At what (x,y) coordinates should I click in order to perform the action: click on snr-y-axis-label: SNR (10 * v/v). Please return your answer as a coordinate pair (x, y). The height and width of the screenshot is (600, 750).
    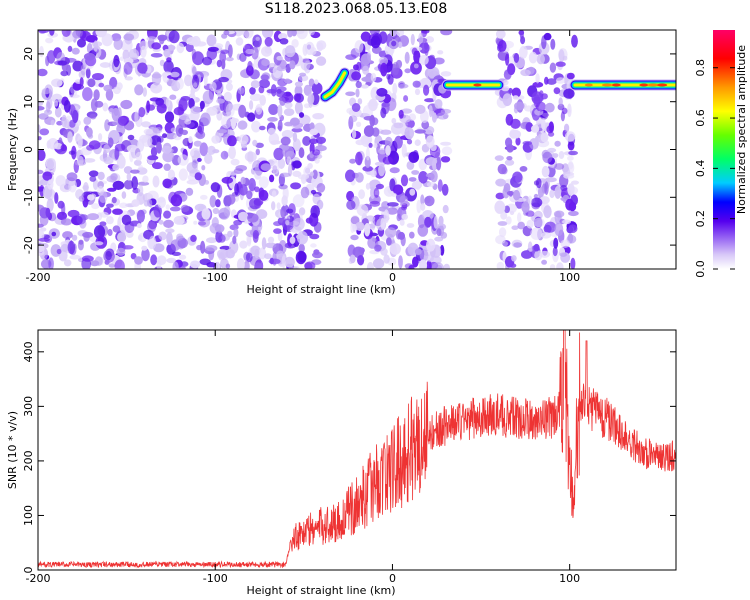
    Looking at the image, I should click on (12, 450).